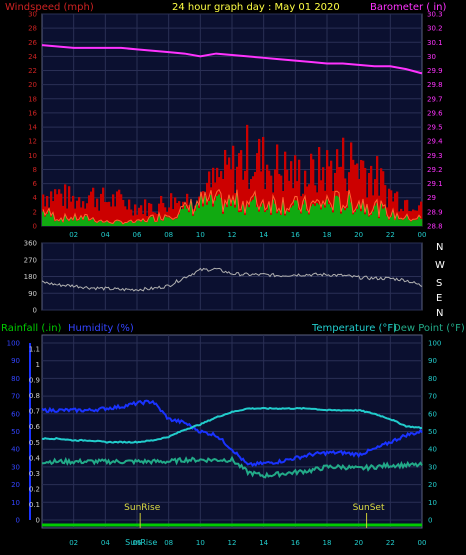  What do you see at coordinates (432, 397) in the screenshot?
I see `temperature-tick: 70` at bounding box center [432, 397].